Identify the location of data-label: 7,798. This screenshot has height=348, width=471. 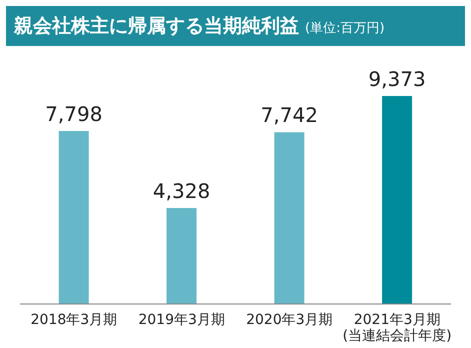
(73, 114).